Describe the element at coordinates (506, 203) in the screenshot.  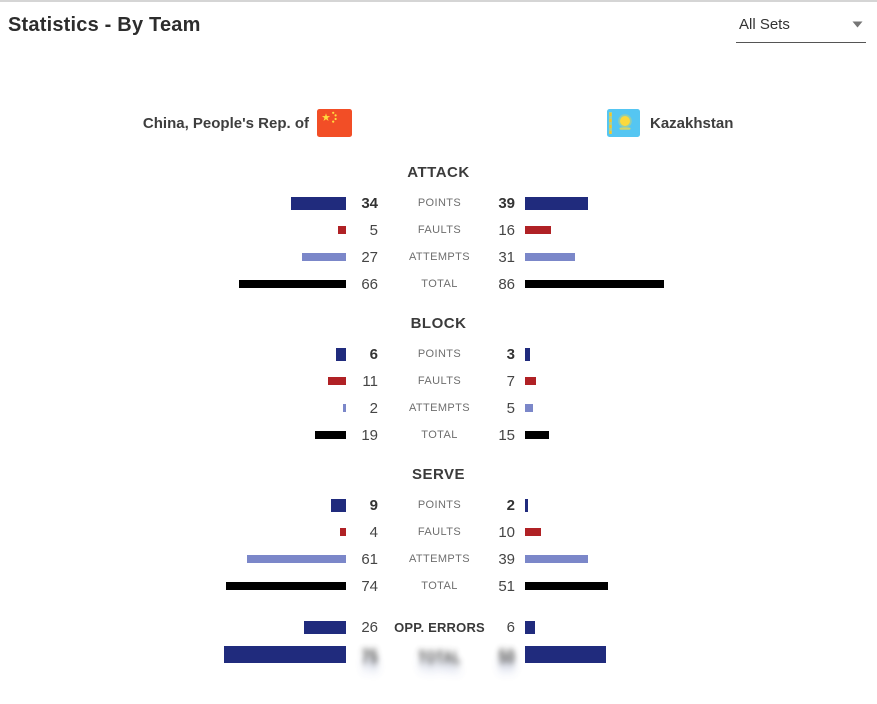
I see `away-points-value: 39` at that location.